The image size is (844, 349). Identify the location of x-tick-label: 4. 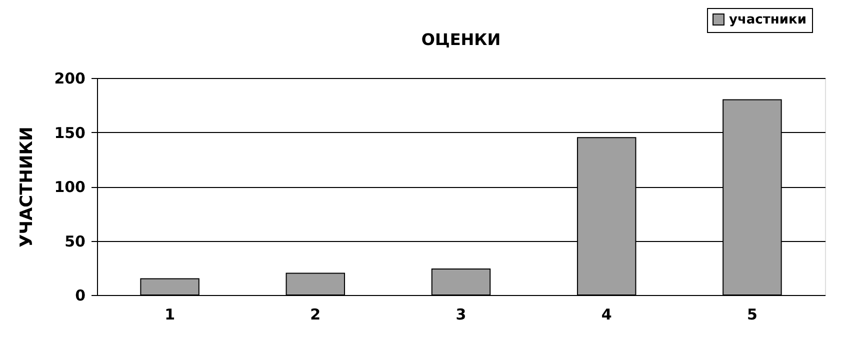
(606, 315).